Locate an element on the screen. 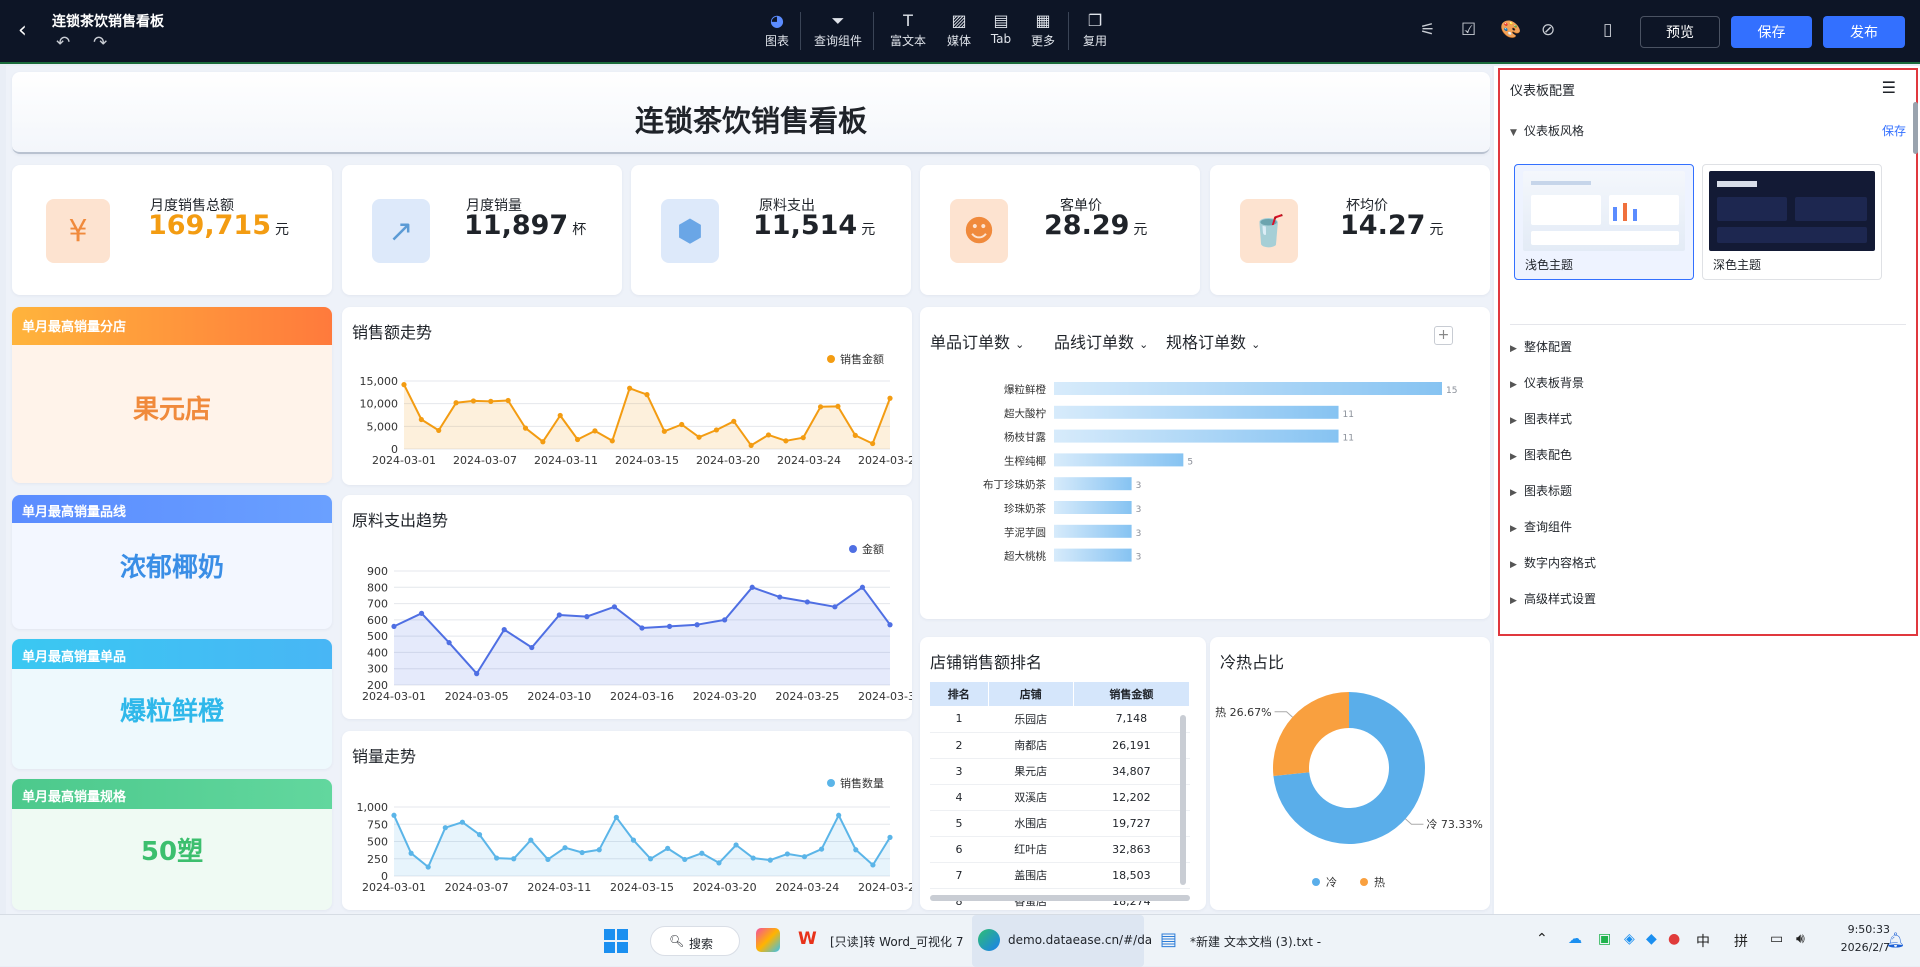 This screenshot has height=967, width=1920. clock-time: 9:50:33 is located at coordinates (1868, 929).